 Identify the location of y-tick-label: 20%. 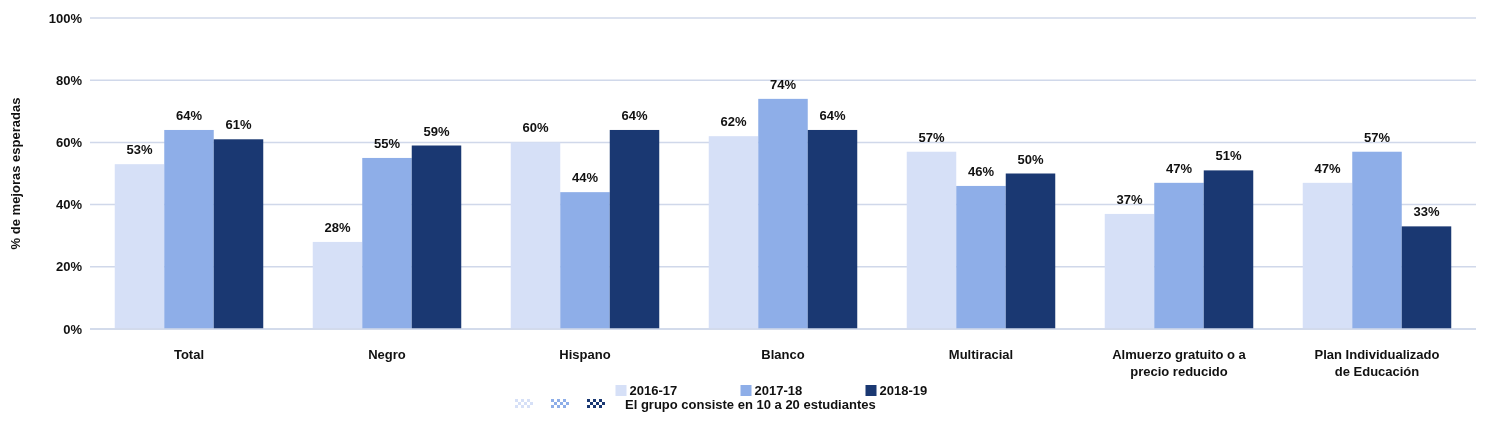
(69, 267).